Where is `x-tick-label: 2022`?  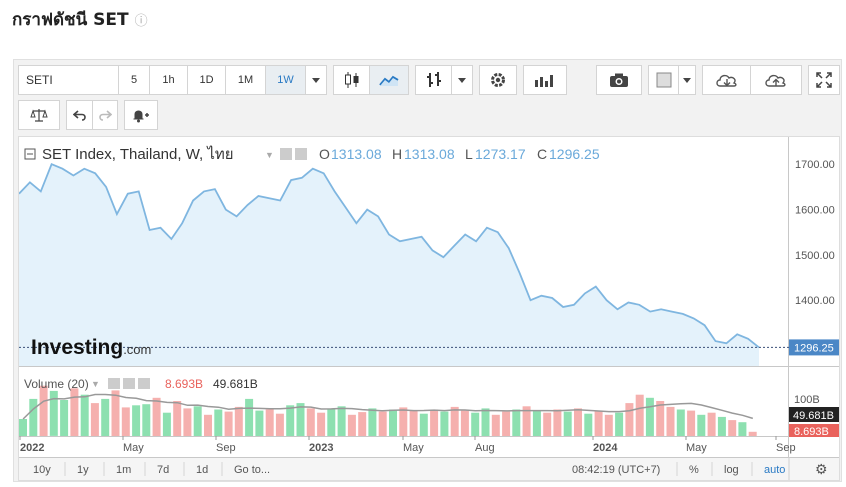 x-tick-label: 2022 is located at coordinates (32, 448).